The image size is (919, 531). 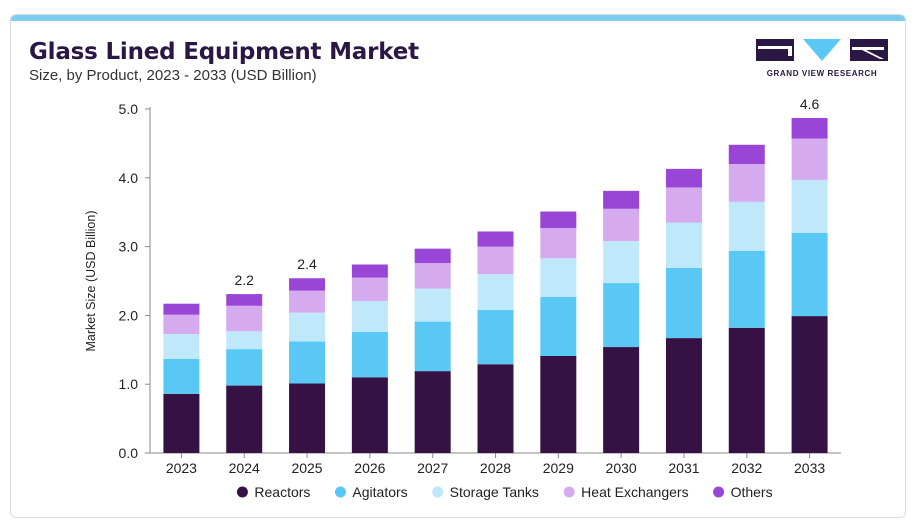 What do you see at coordinates (683, 468) in the screenshot?
I see `x-tick-label: 2031` at bounding box center [683, 468].